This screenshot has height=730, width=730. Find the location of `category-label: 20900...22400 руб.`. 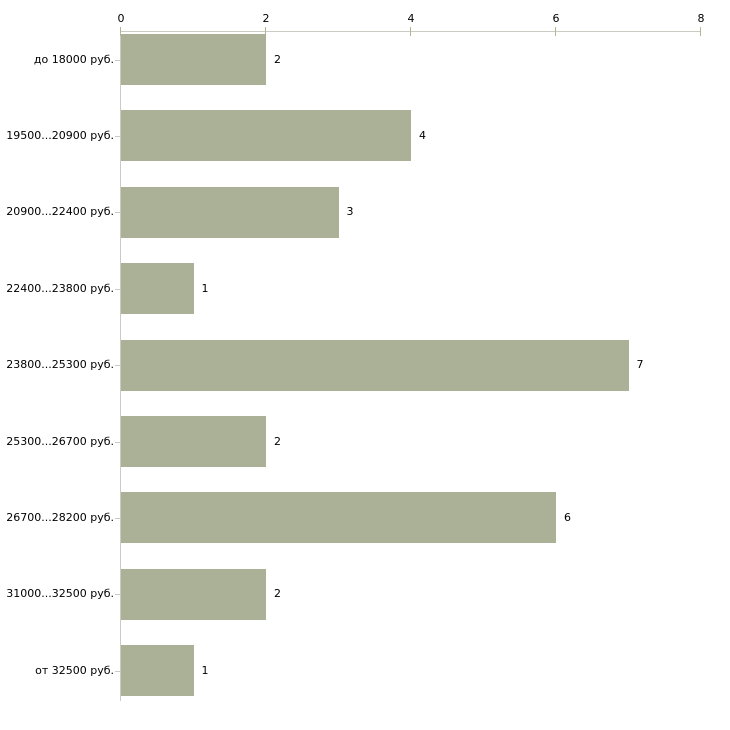

category-label: 20900...22400 руб. is located at coordinates (60, 212).